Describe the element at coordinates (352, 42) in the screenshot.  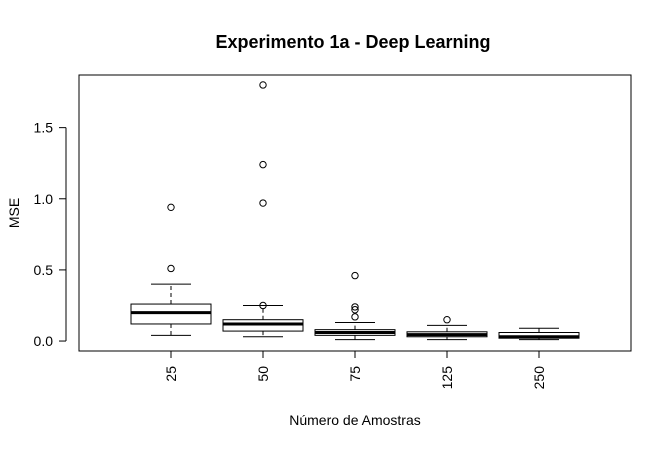
I see `chart-title: Experimento 1a - Deep Learning` at that location.